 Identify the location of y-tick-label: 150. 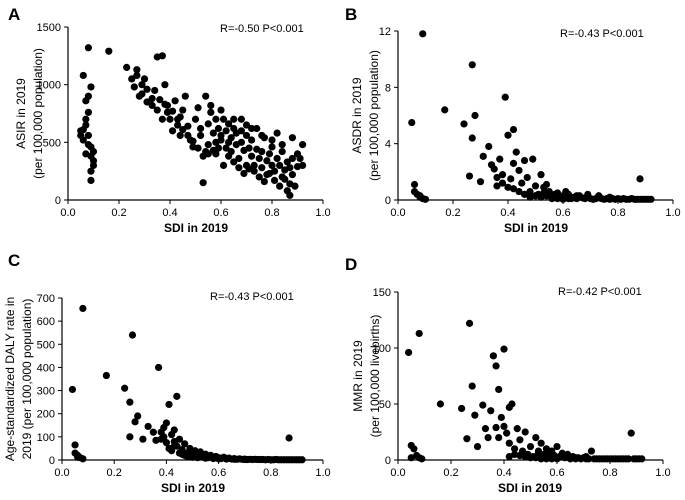
(382, 293).